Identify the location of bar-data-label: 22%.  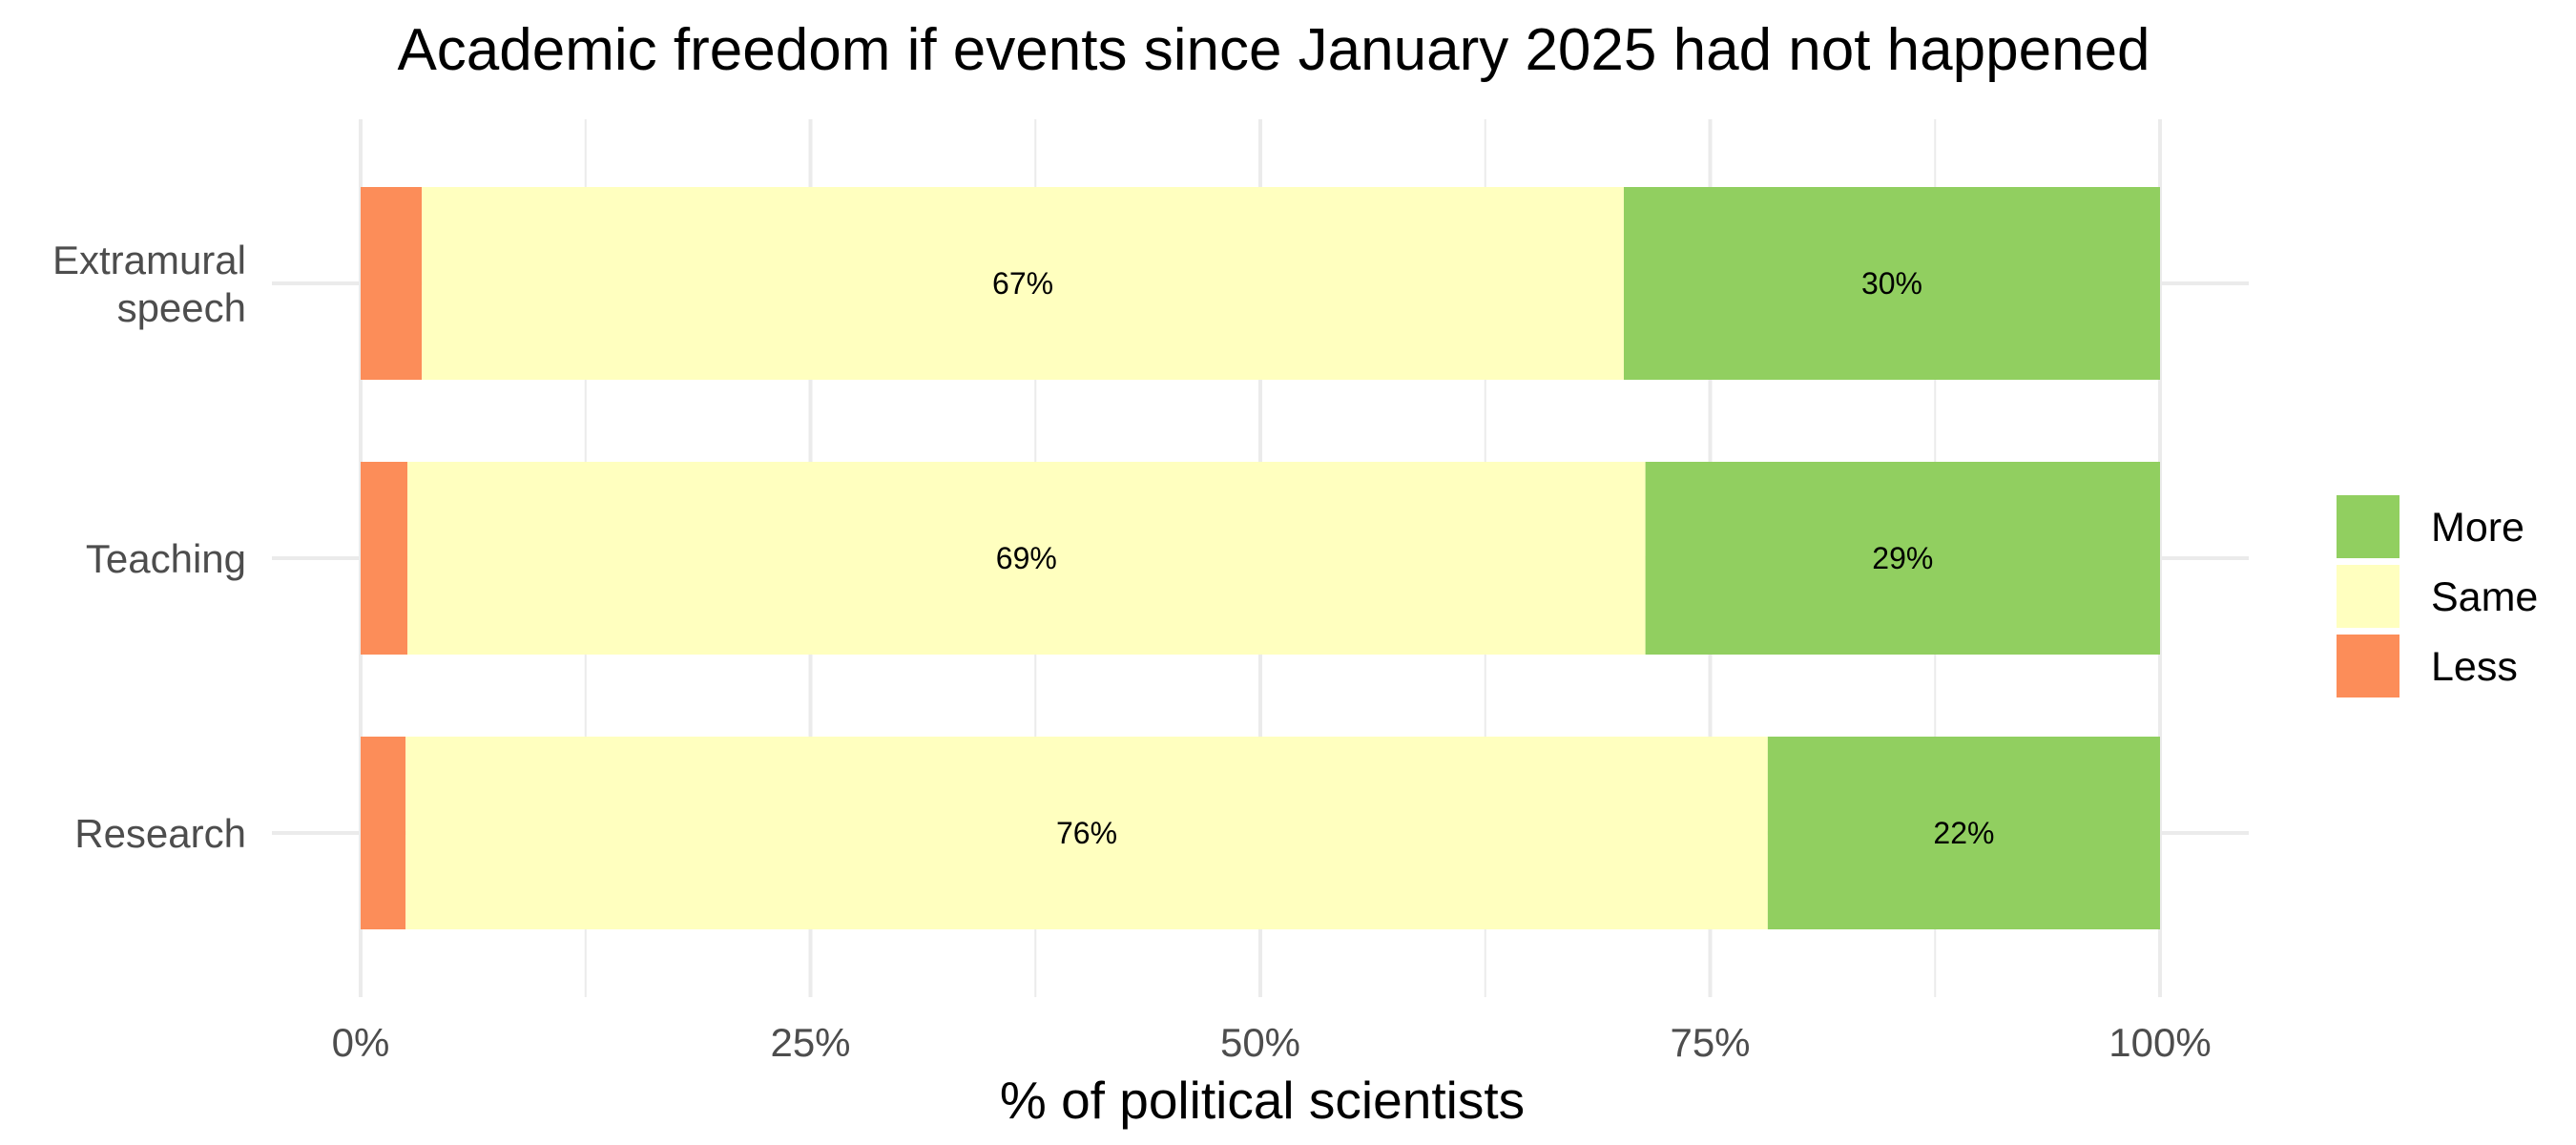
(1963, 833).